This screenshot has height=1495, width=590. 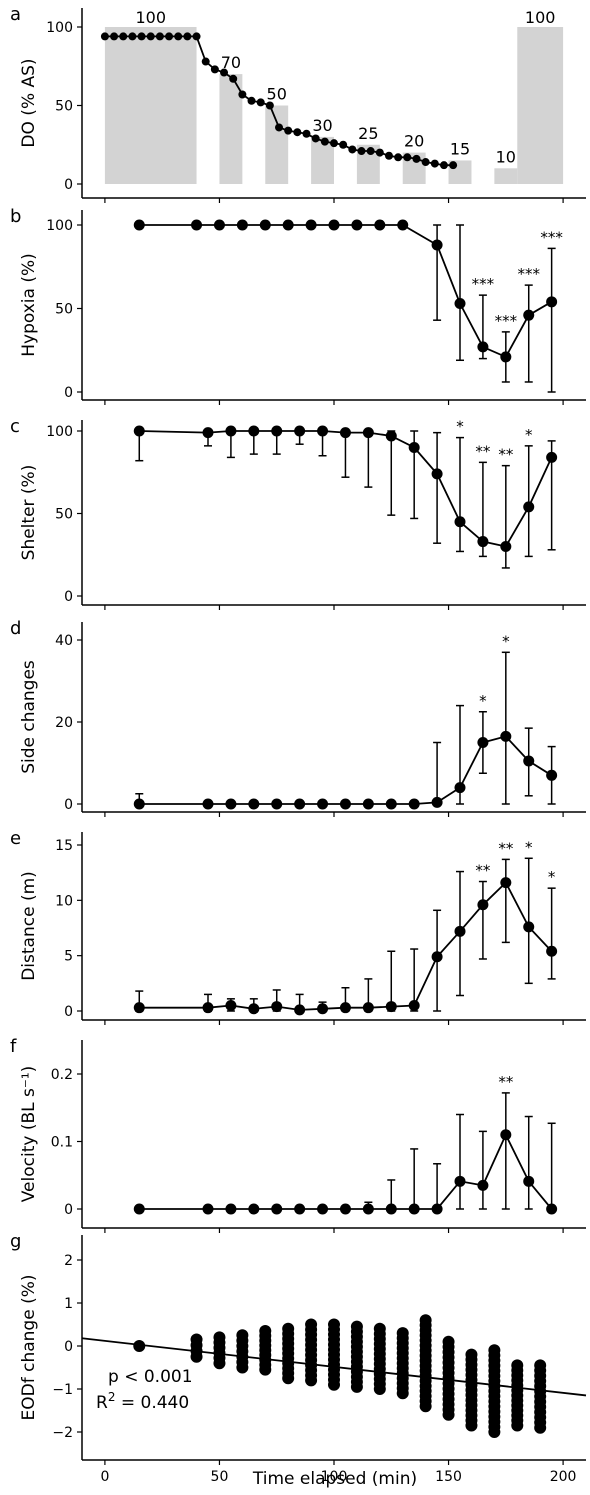 I want to click on do-level-label: 15, so click(x=460, y=148).